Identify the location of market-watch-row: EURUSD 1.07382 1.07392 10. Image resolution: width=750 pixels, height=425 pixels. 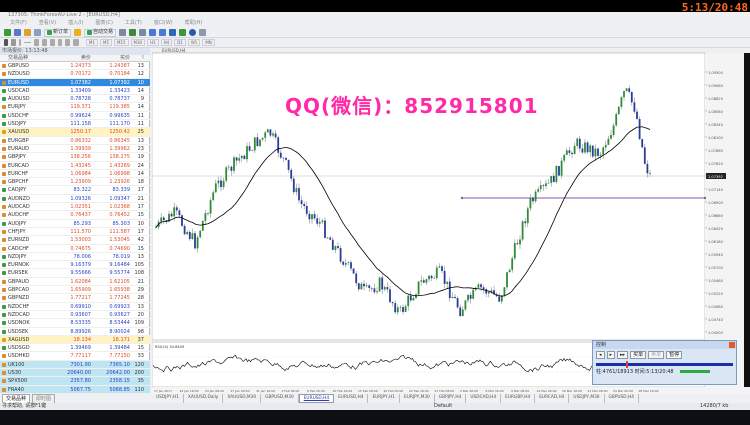
(75, 82).